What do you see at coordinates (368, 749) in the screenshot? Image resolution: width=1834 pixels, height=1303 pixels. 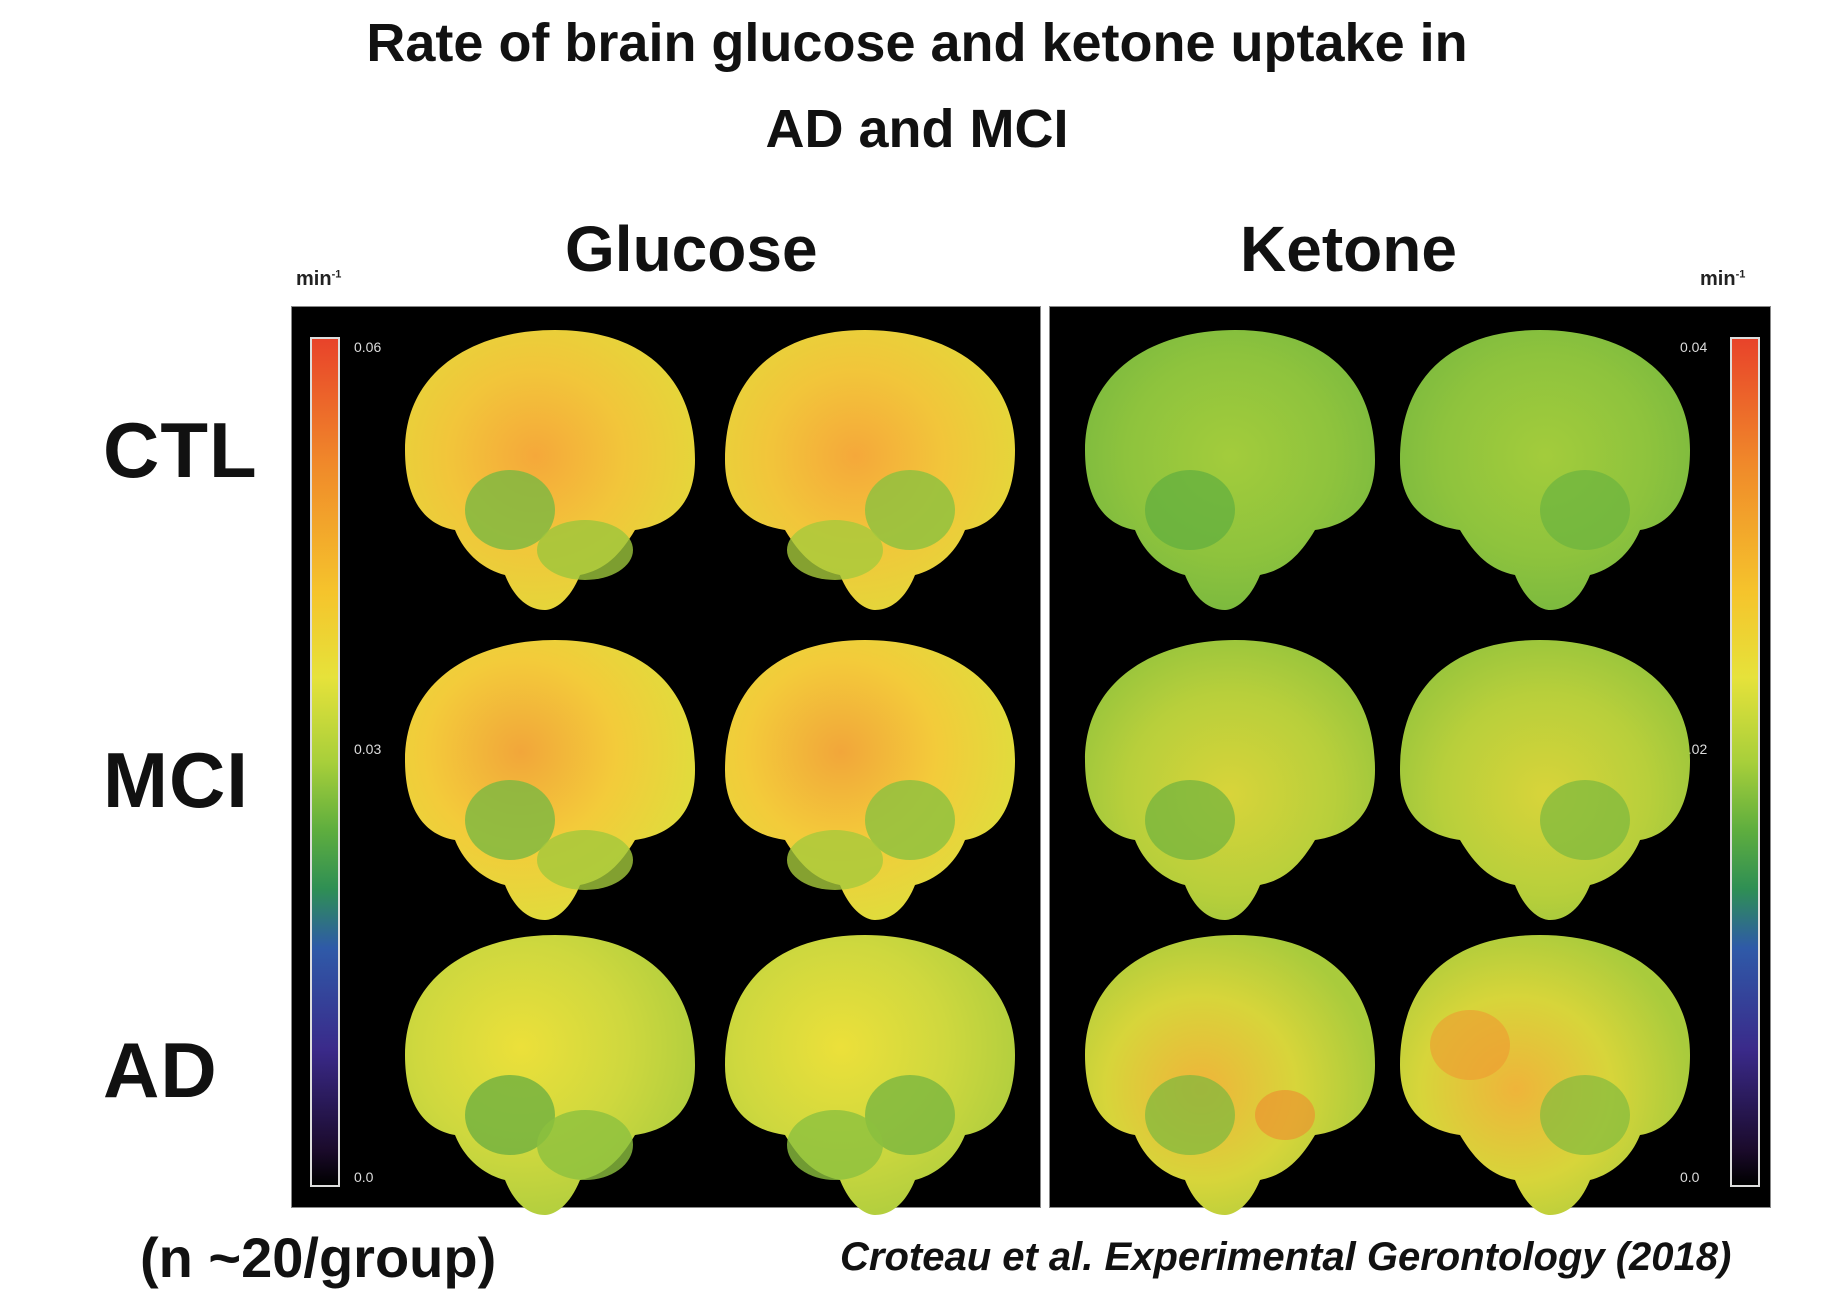 I see `glucose-scale-mid: 0.03` at bounding box center [368, 749].